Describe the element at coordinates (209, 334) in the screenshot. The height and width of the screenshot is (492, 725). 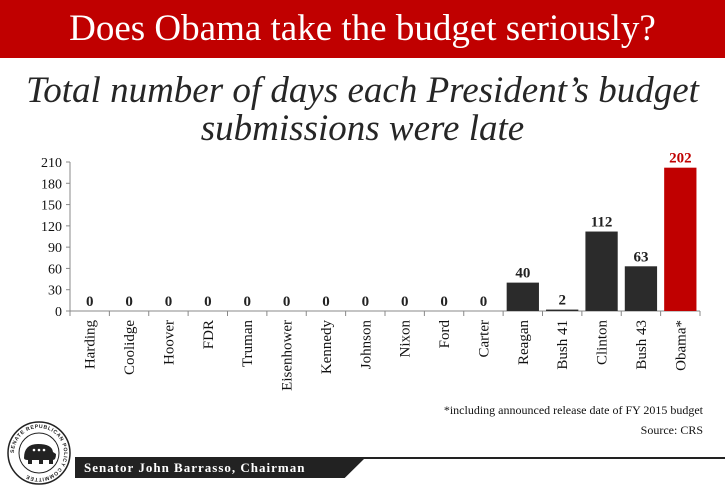
I see `category-label: FDR` at that location.